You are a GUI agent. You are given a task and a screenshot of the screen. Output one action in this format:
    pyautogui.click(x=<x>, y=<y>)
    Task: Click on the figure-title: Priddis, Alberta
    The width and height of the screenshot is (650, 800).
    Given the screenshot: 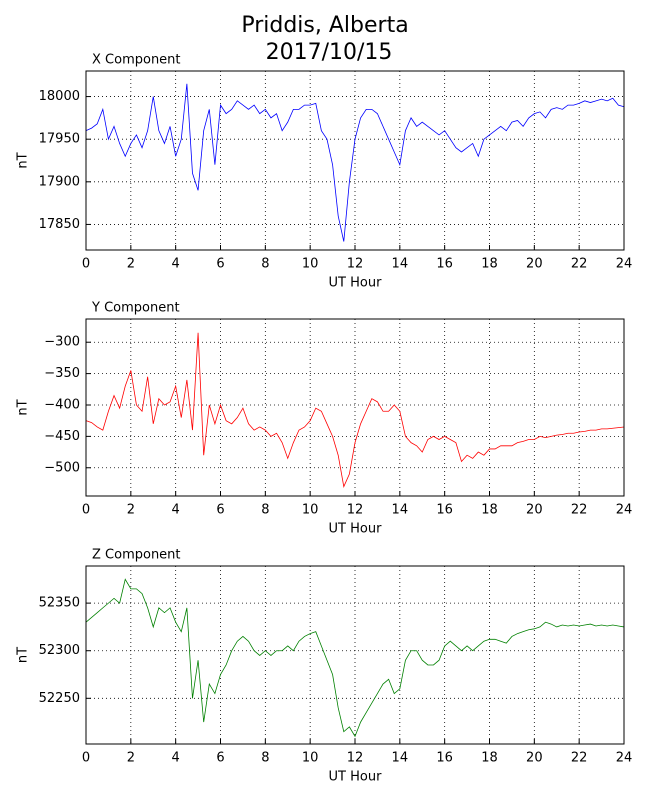 What is the action you would take?
    pyautogui.click(x=324, y=25)
    